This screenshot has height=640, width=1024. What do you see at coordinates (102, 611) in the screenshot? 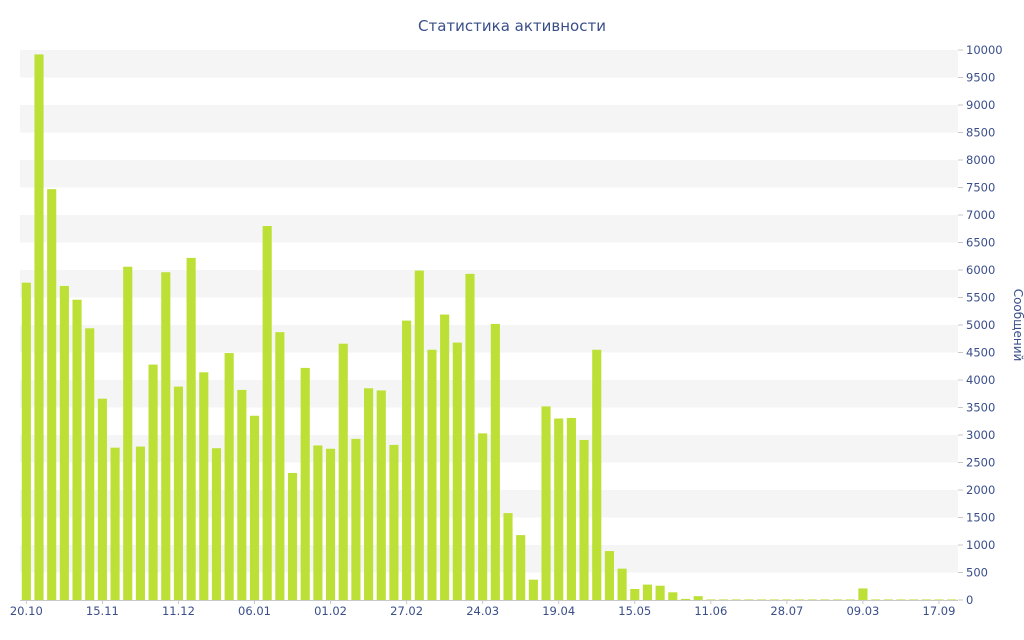
I see `x-tick-label: 15.11` at bounding box center [102, 611].